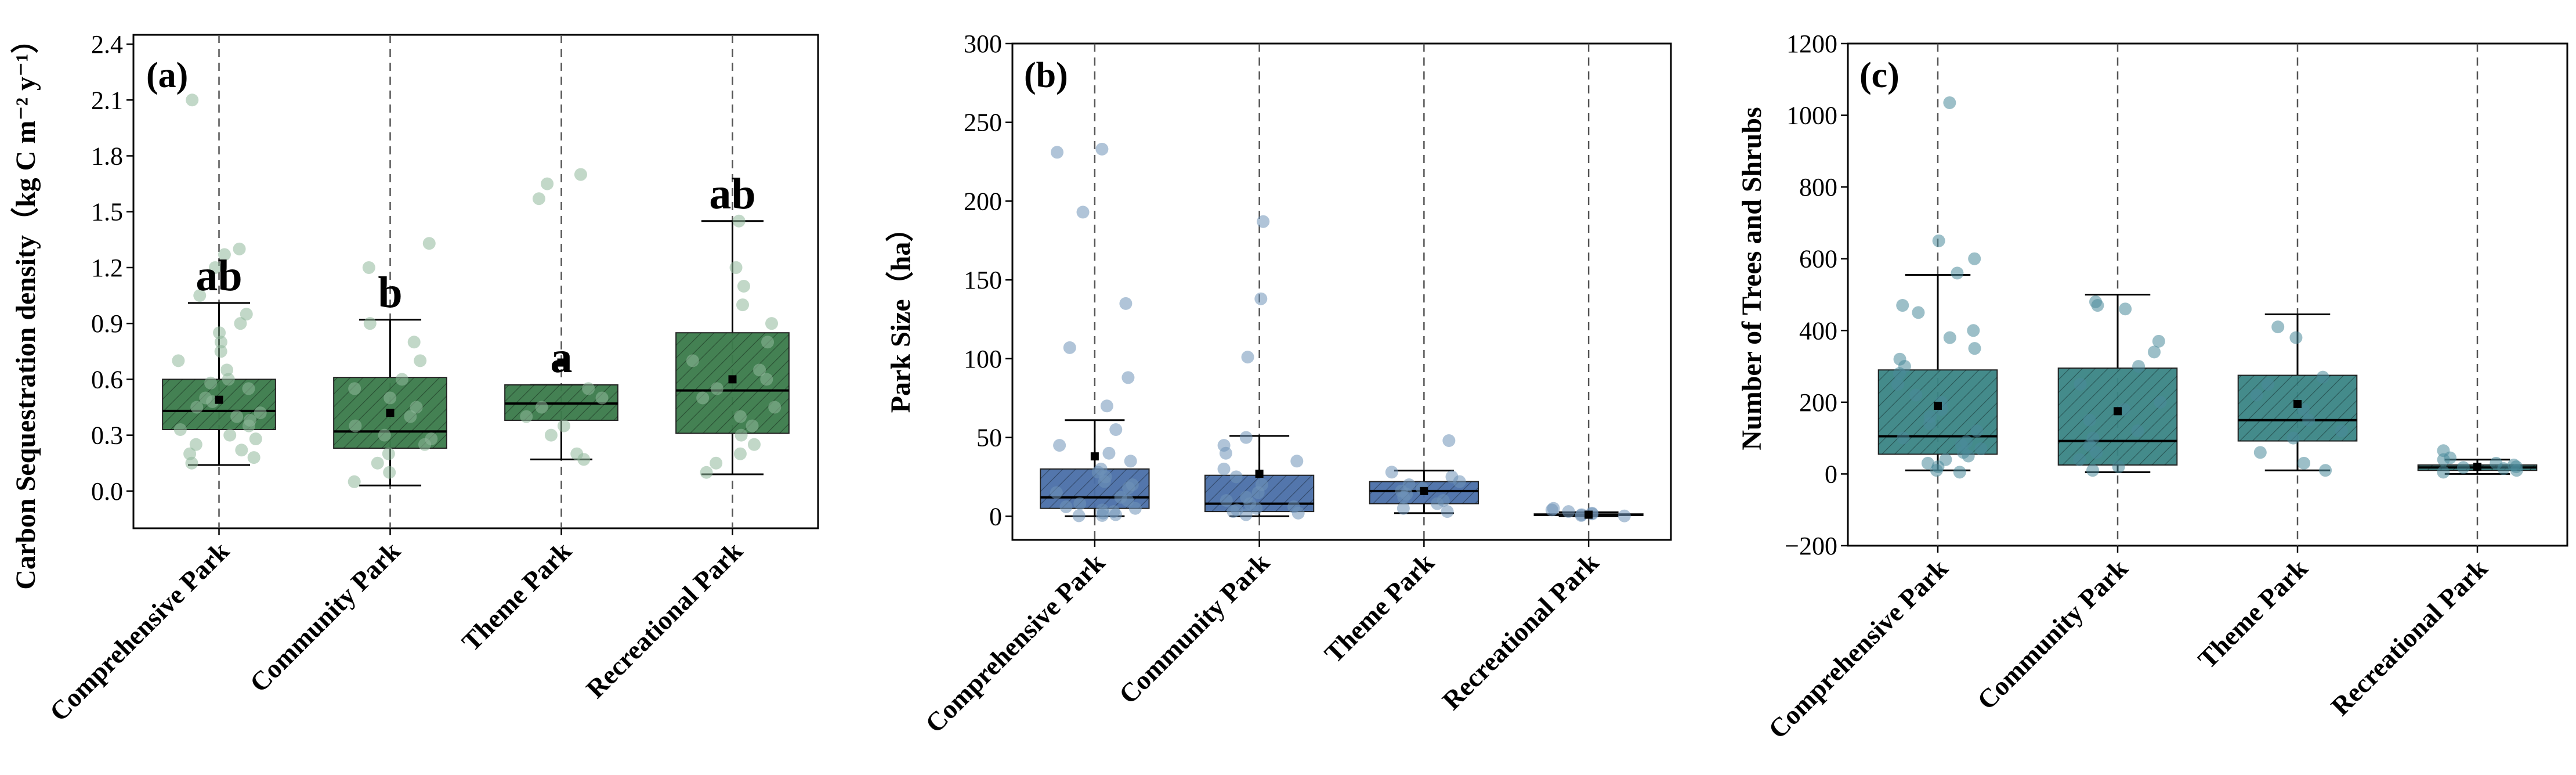 The image size is (2576, 775). I want to click on panel-a-ytick-label: 0.6, so click(107, 379).